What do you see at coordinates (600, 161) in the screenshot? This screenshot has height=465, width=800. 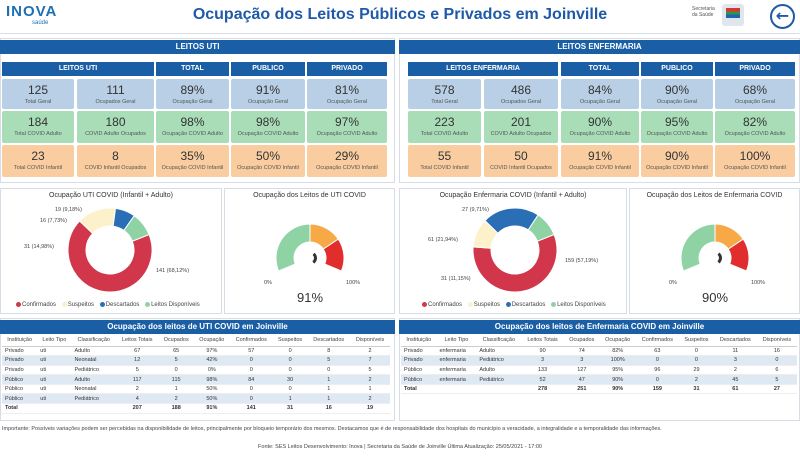 I see `enf-total-ocupacao-infantil: 91% Ocupação COVID Infantil` at bounding box center [600, 161].